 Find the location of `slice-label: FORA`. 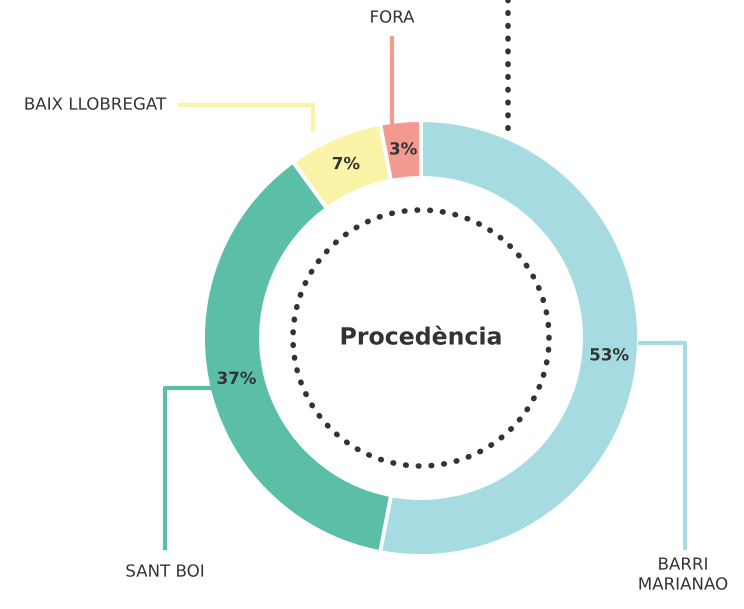

slice-label: FORA is located at coordinates (392, 16).